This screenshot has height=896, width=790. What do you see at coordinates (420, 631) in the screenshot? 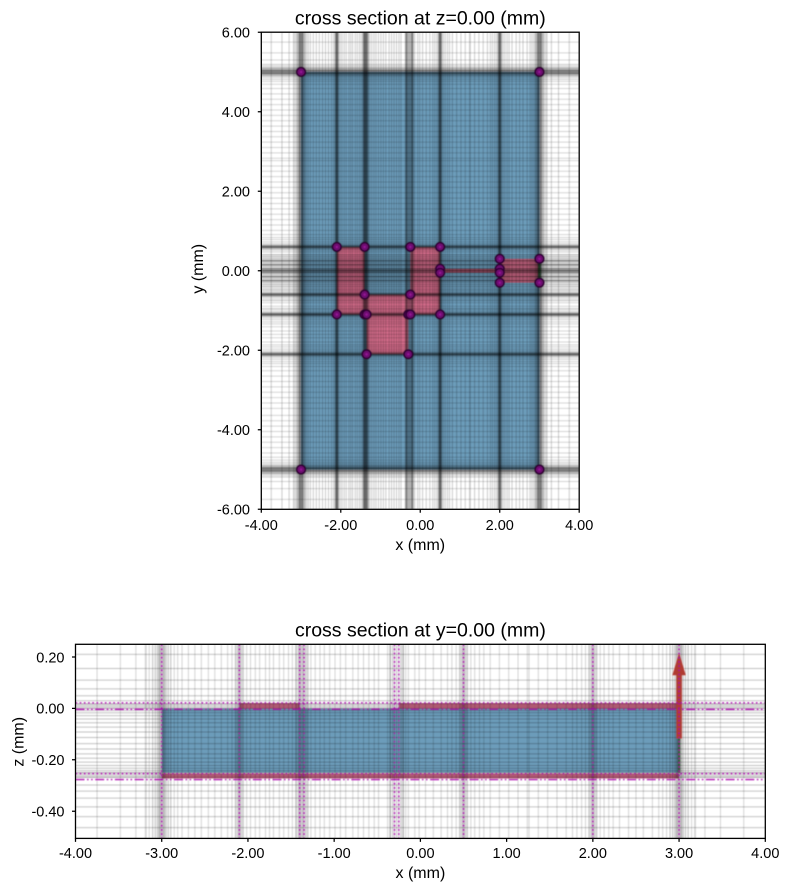
I see `svg-text: cross section at y=0.00 (mm)` at bounding box center [420, 631].